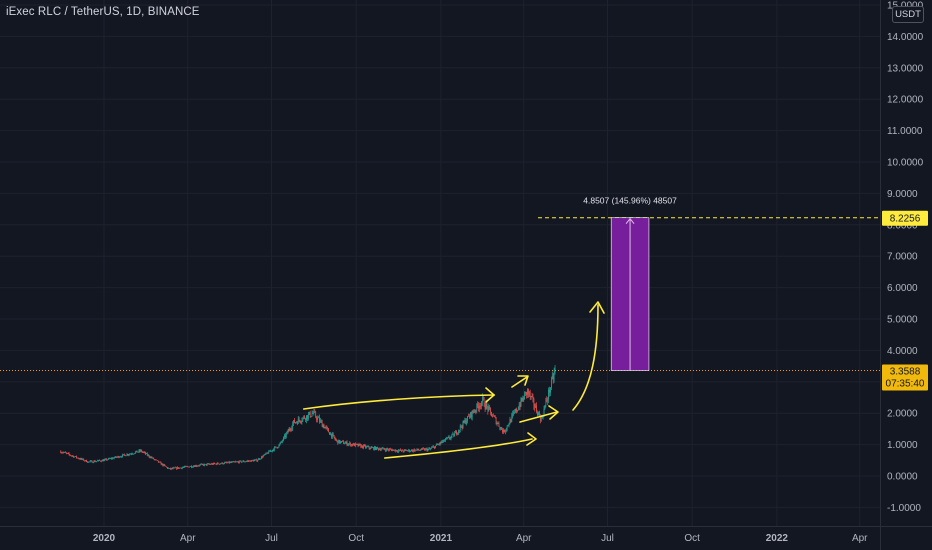 The width and height of the screenshot is (932, 550). Describe the element at coordinates (880, 275) in the screenshot. I see `price-axis-border` at that location.